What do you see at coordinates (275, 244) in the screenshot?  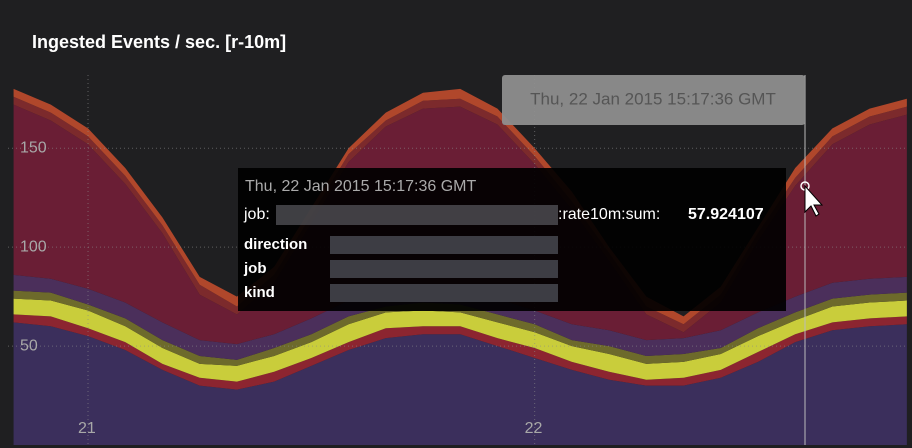 I see `tooltip-label: direction` at bounding box center [275, 244].